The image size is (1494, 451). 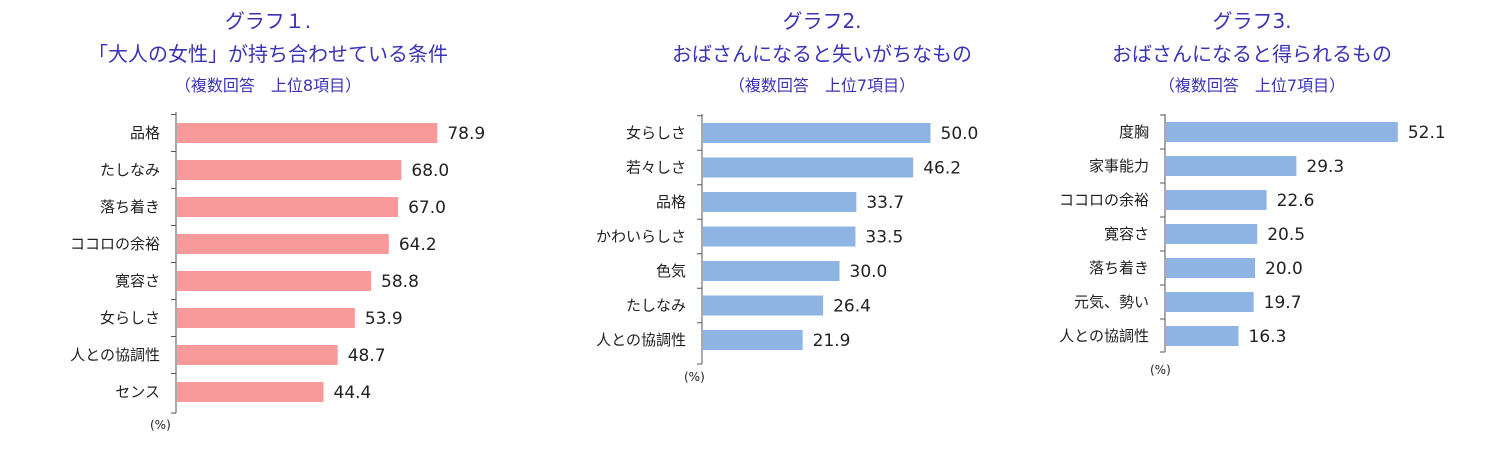 I want to click on category-label: 若々しさ, so click(x=656, y=168).